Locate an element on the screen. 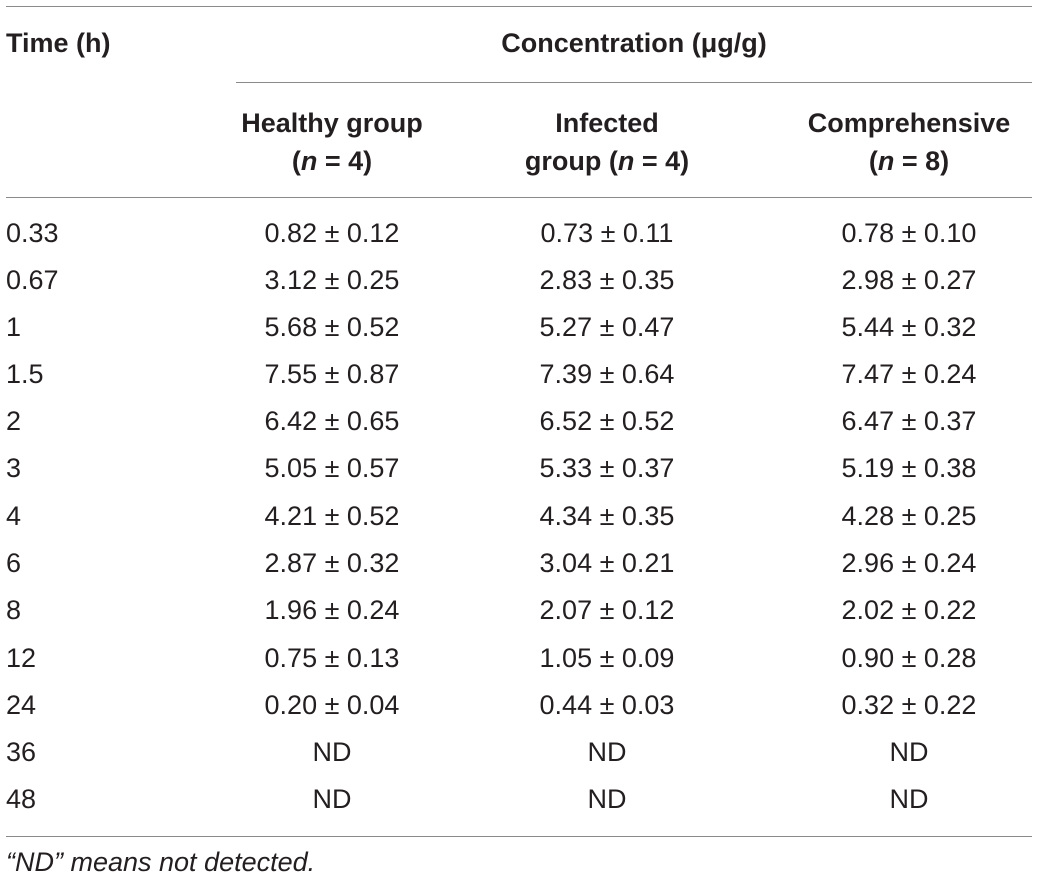 The image size is (1039, 880). table-cell-time: 6 is located at coordinates (14, 563).